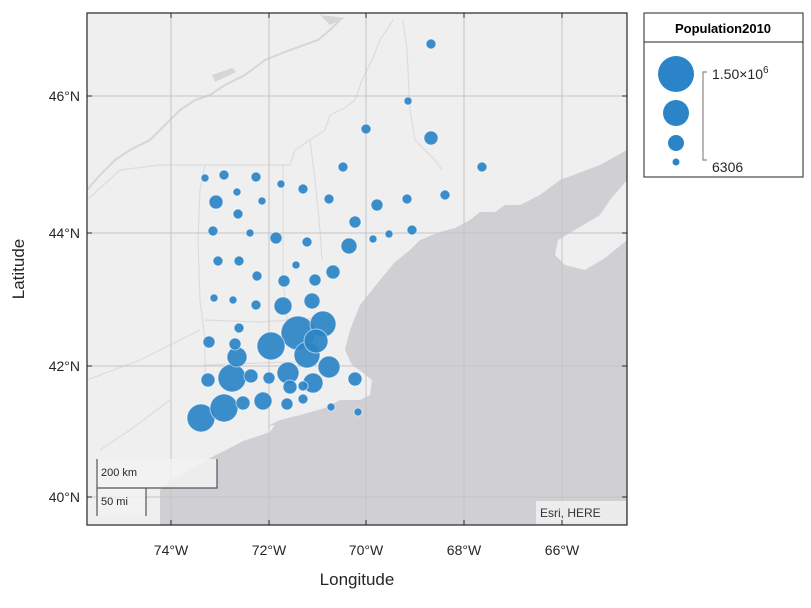 This screenshot has height=608, width=811. I want to click on x-tick-label: 68°W, so click(464, 550).